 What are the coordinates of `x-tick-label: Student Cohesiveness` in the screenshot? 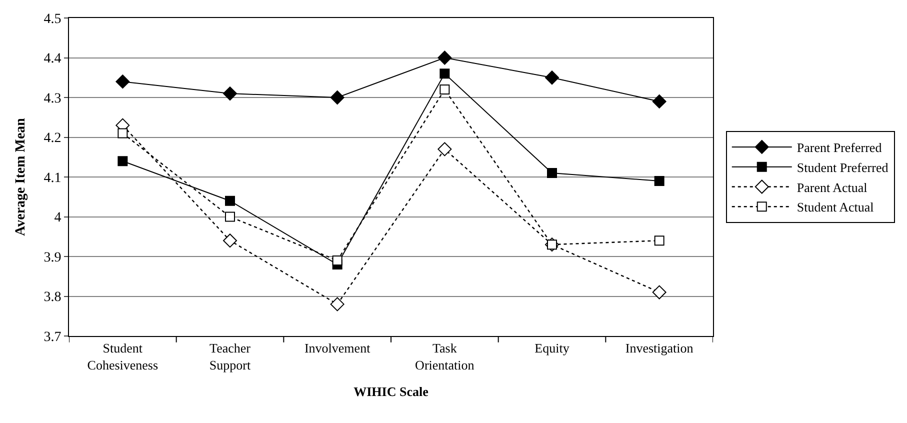 It's located at (122, 356).